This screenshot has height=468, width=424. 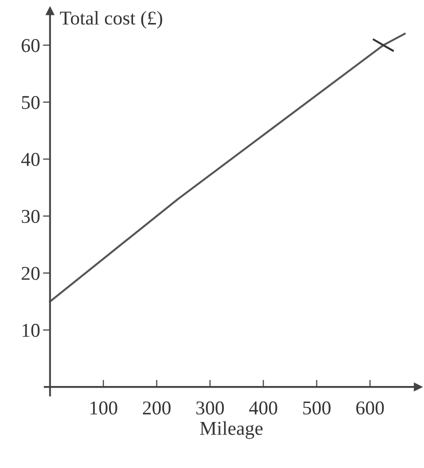 I want to click on y-axis-title: Total cost (£), so click(x=111, y=20).